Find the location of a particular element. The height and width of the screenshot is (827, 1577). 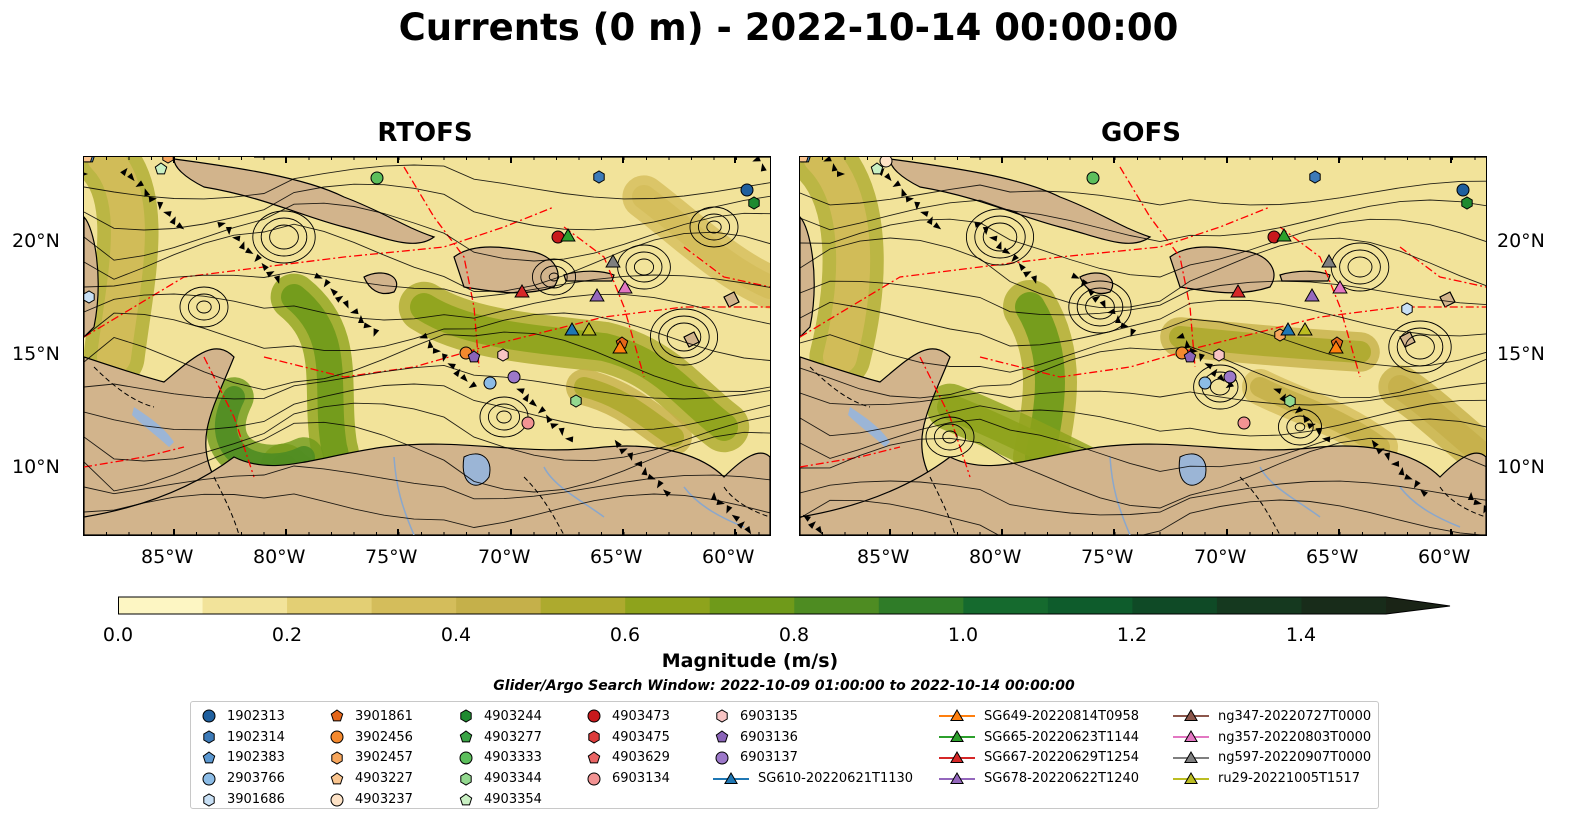

legend-label: 6903135 is located at coordinates (769, 716).